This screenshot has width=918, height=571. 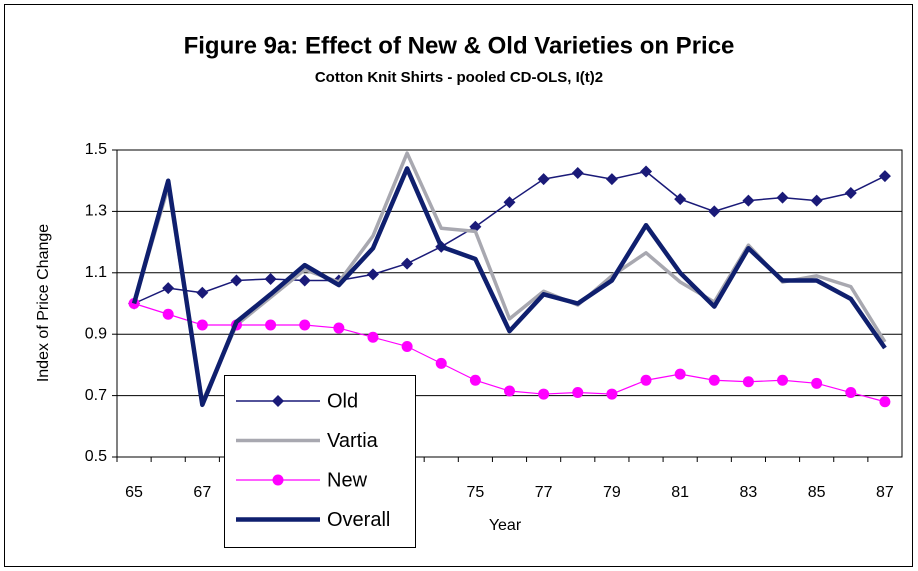 What do you see at coordinates (353, 441) in the screenshot?
I see `legend-label: Vartia` at bounding box center [353, 441].